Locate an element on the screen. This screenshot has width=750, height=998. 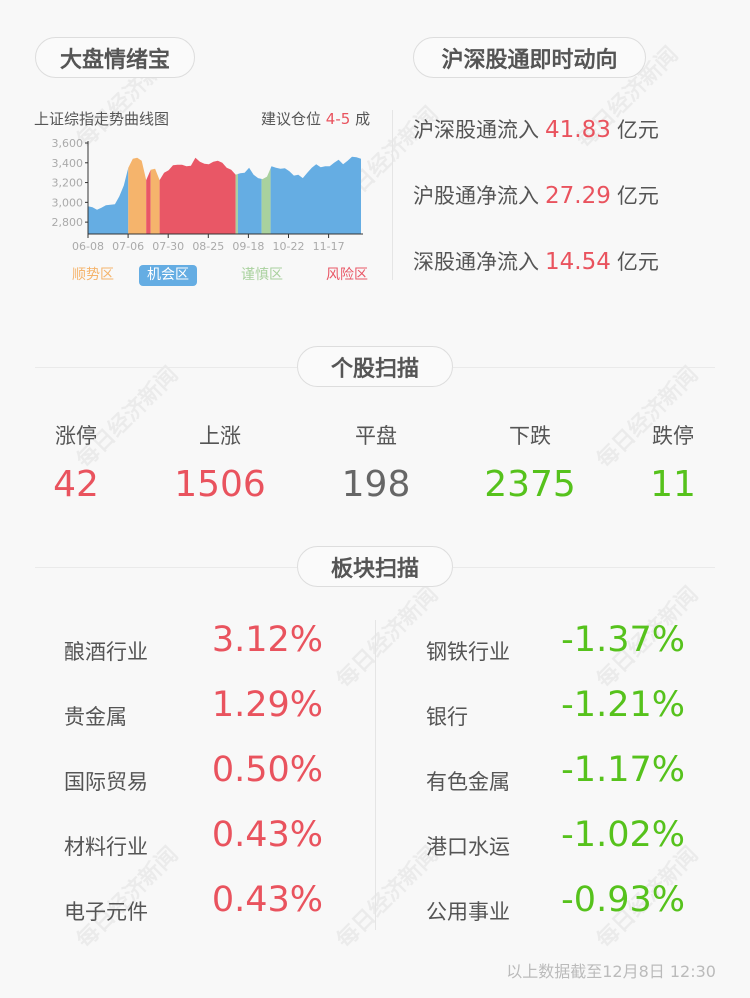
sector-name: 材料行业 is located at coordinates (106, 847).